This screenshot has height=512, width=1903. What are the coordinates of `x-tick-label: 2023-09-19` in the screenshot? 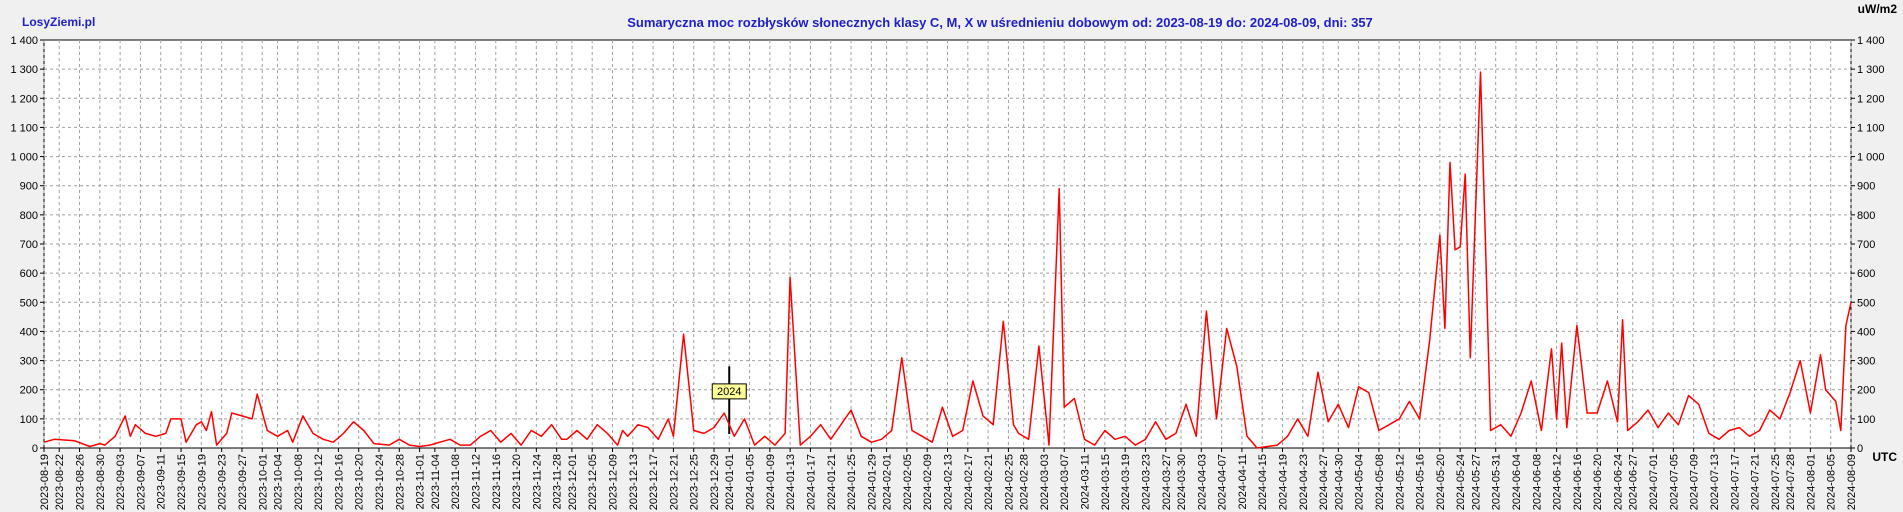 It's located at (202, 482).